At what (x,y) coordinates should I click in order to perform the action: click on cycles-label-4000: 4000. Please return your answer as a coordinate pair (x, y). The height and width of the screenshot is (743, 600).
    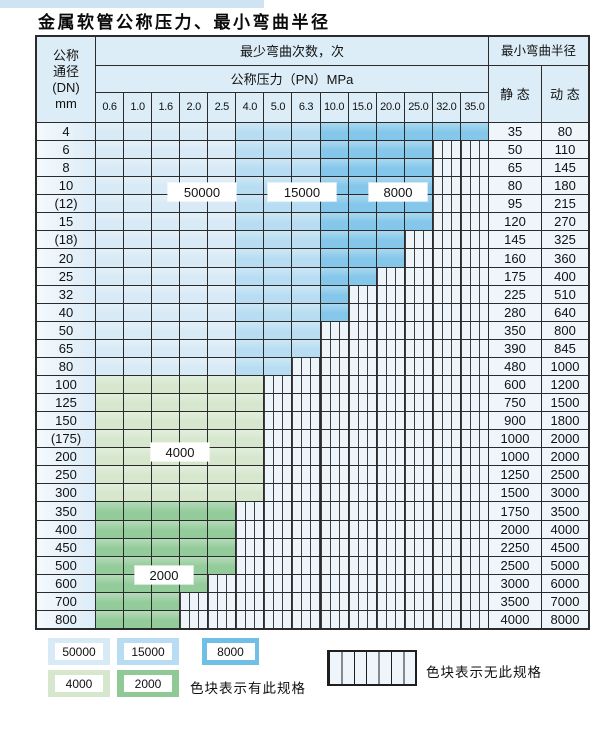
    Looking at the image, I should click on (180, 452).